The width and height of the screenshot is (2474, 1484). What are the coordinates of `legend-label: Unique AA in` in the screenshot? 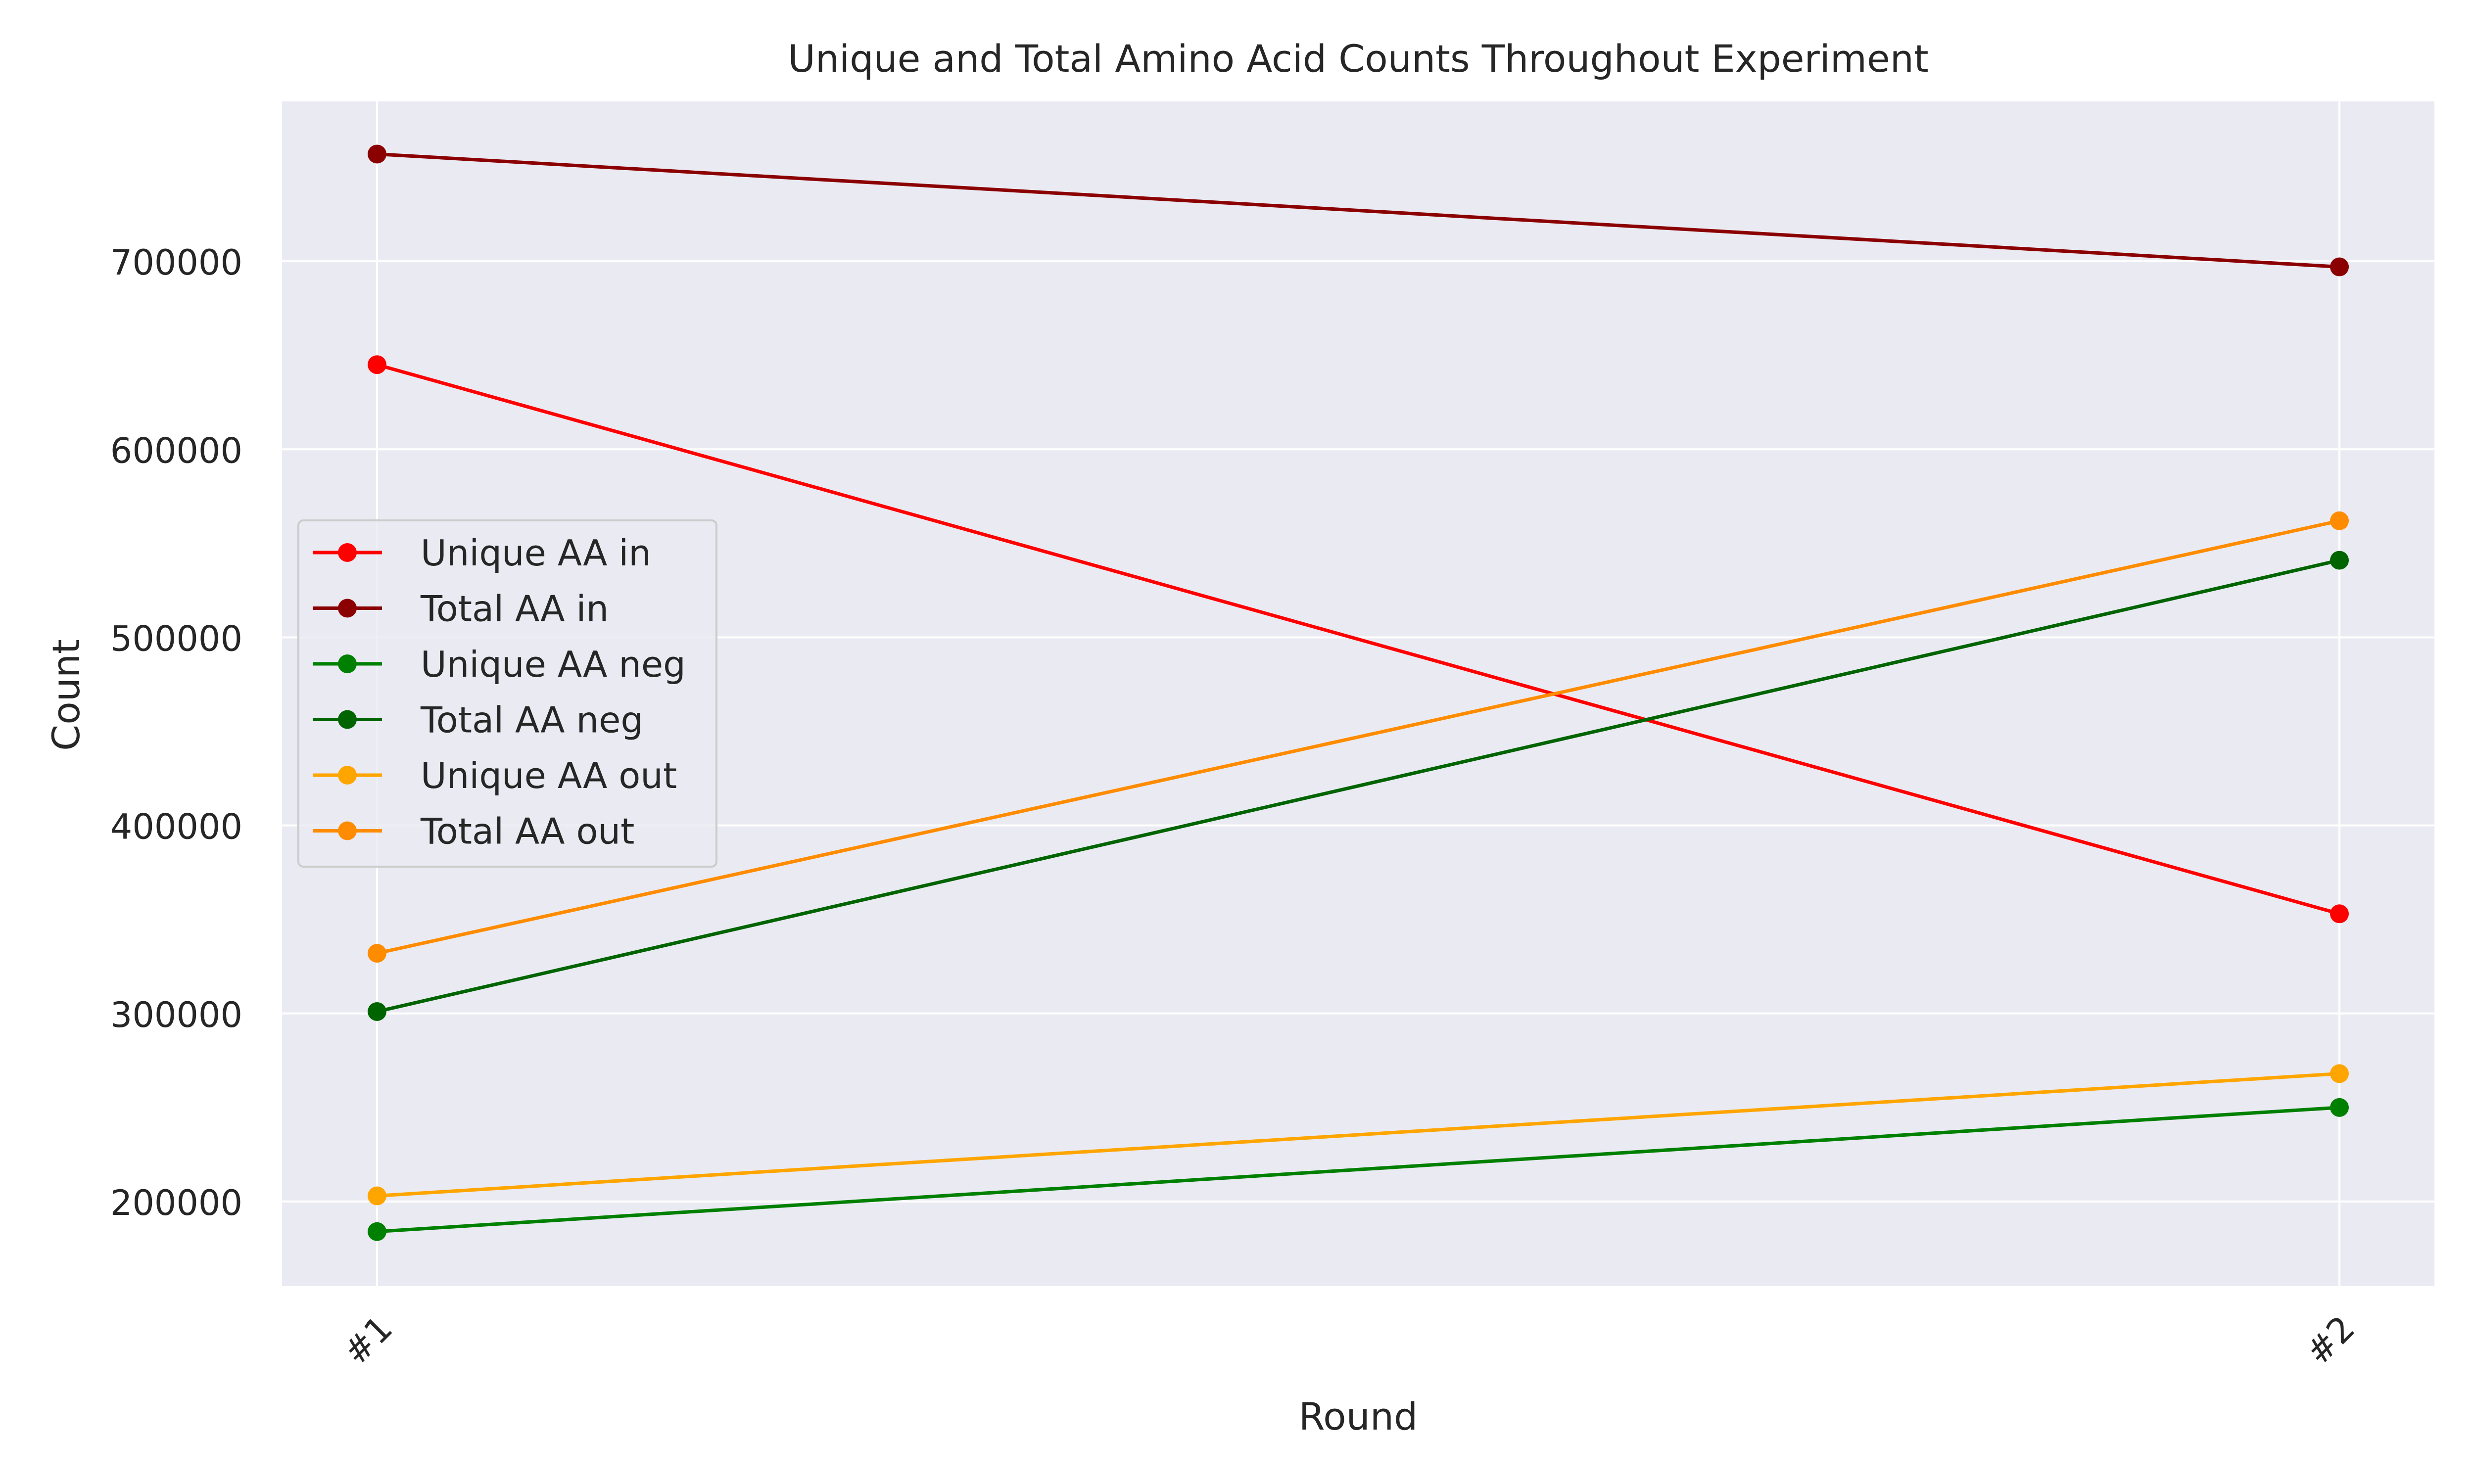 It's located at (536, 553).